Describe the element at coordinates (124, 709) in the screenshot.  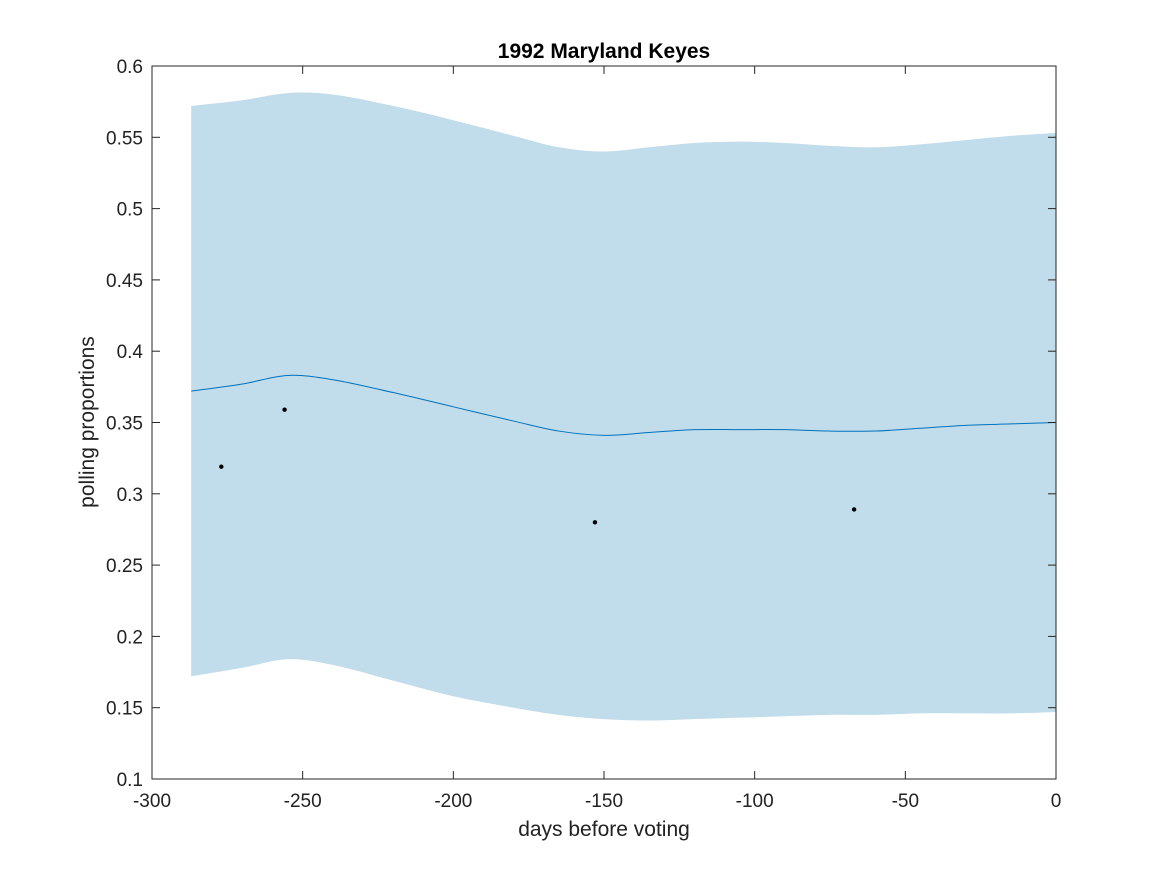
I see `y-tick-label: 0.15` at that location.